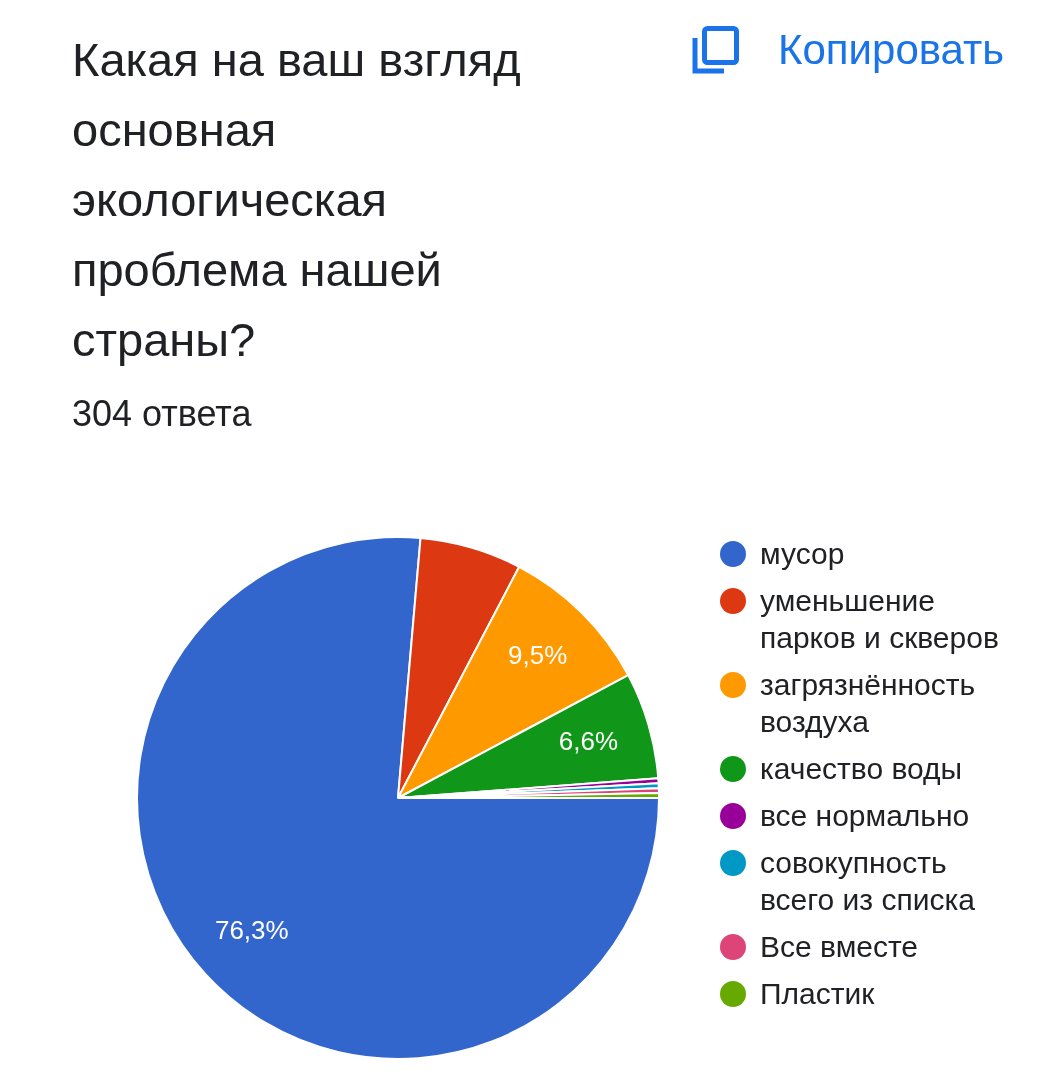  What do you see at coordinates (891, 50) in the screenshot?
I see `text: Копировать` at bounding box center [891, 50].